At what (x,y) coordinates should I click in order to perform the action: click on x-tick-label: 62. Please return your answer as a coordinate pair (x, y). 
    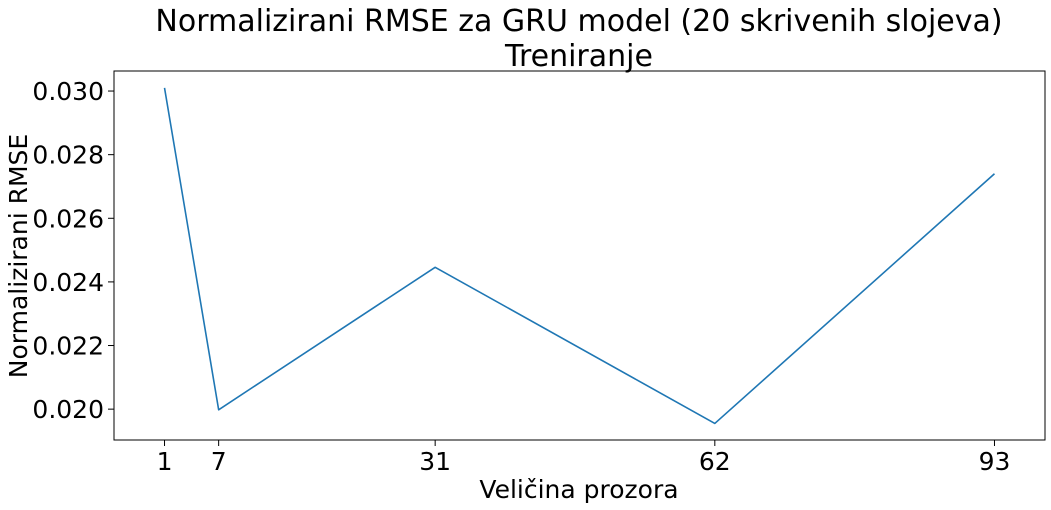
    Looking at the image, I should click on (715, 461).